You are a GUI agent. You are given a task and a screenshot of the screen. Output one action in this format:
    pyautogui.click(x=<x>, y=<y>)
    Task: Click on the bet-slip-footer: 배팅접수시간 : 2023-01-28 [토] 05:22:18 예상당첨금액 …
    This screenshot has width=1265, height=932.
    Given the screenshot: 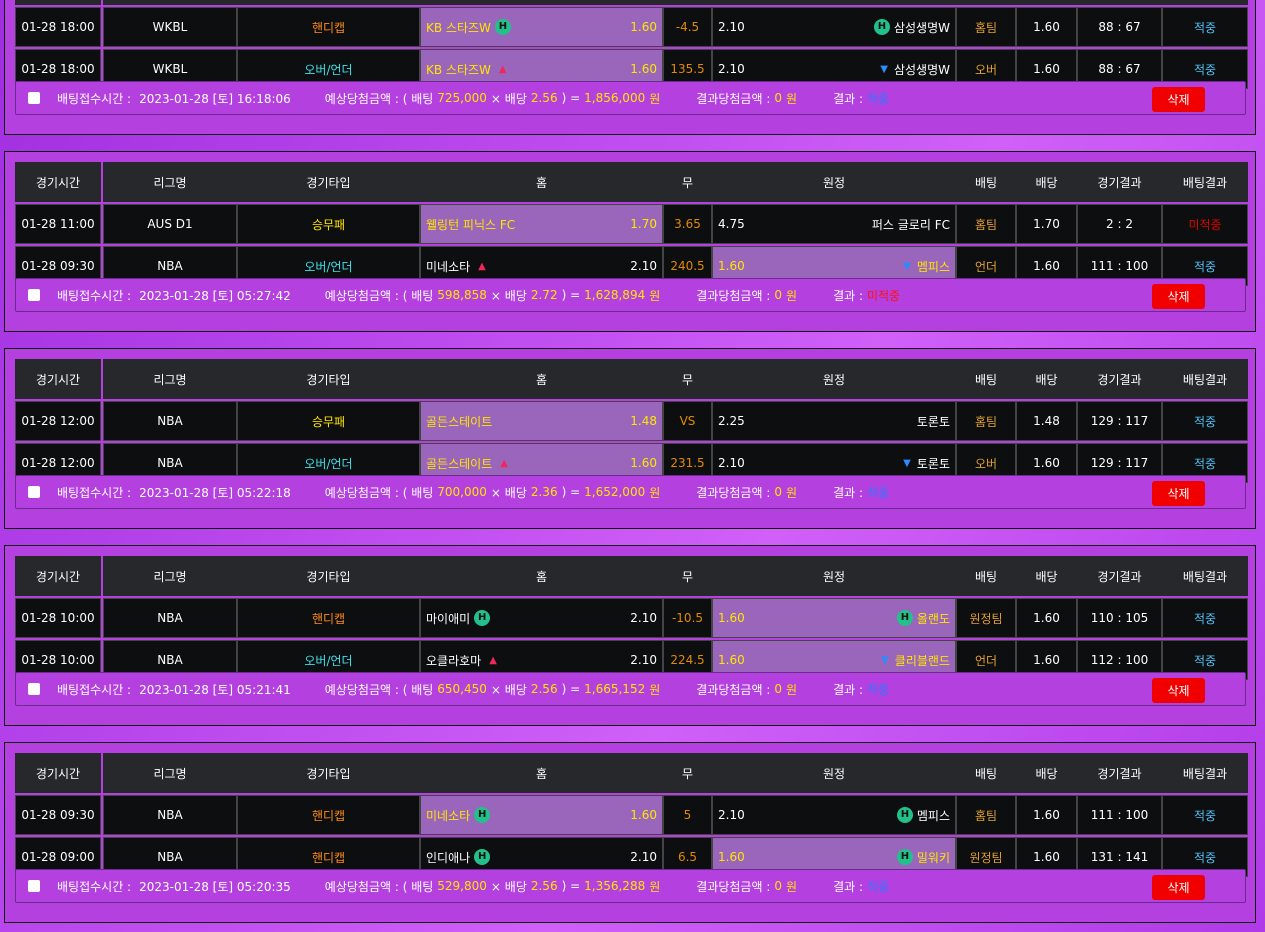 What is the action you would take?
    pyautogui.click(x=630, y=492)
    